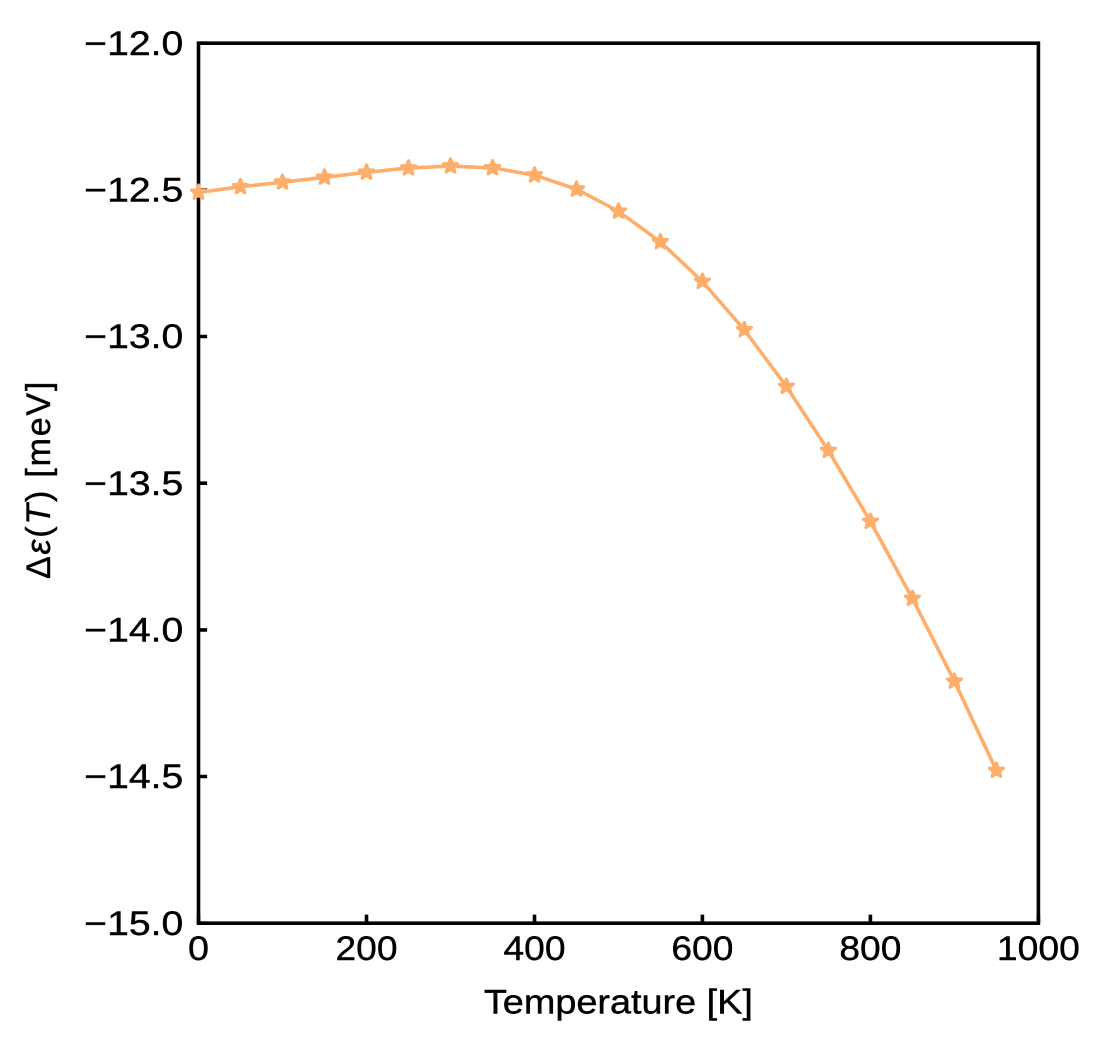 This screenshot has width=1110, height=1050. I want to click on svg-text: 600, so click(702, 949).